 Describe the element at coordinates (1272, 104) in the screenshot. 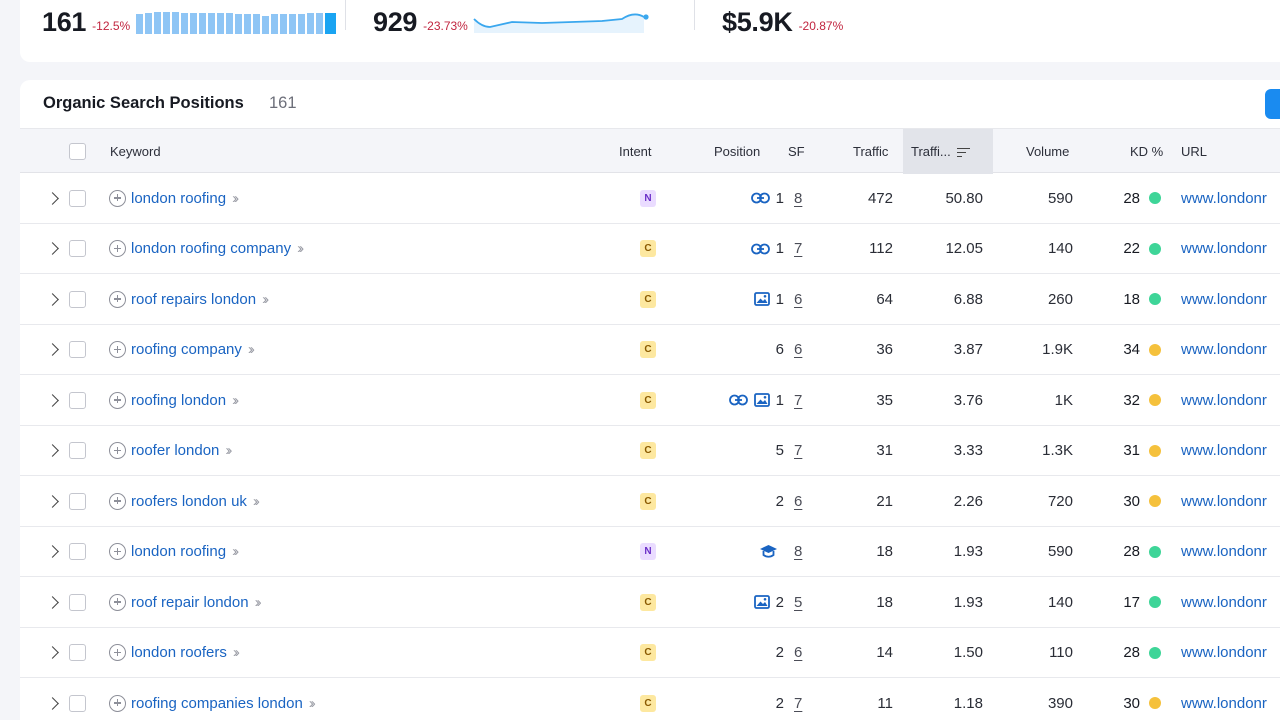

I see `export-button` at that location.